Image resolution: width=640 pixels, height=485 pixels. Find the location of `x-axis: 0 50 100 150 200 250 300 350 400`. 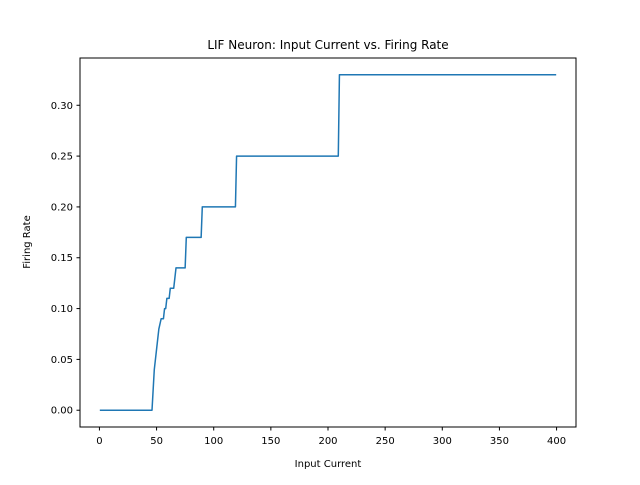

x-axis: 0 50 100 150 200 250 300 350 400 is located at coordinates (331, 437).